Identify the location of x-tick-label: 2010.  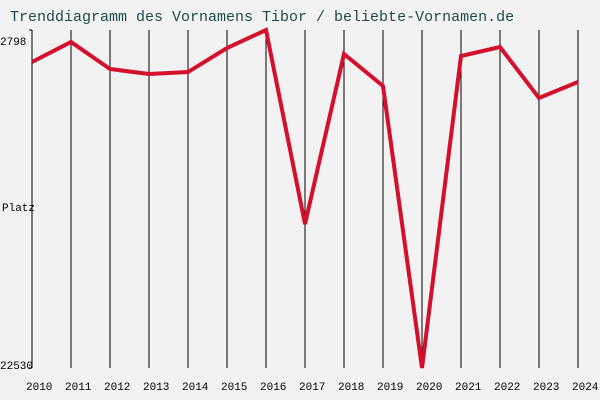
(39, 388).